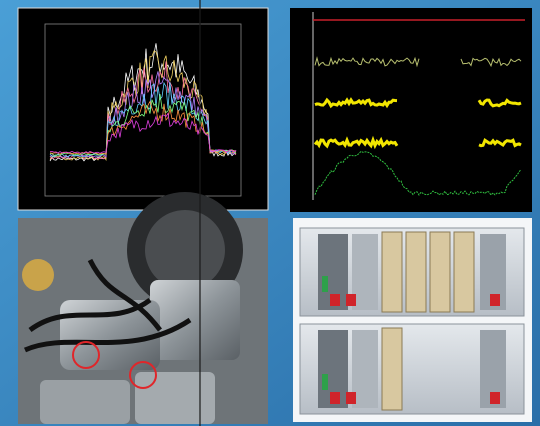  What do you see at coordinates (195, 320) in the screenshot?
I see `gearbox` at bounding box center [195, 320].